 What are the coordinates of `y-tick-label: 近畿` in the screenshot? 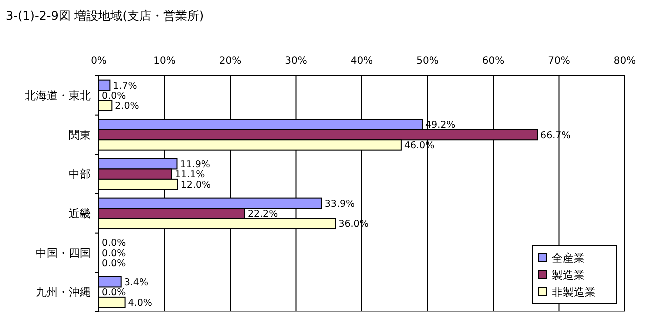 It's located at (80, 214).